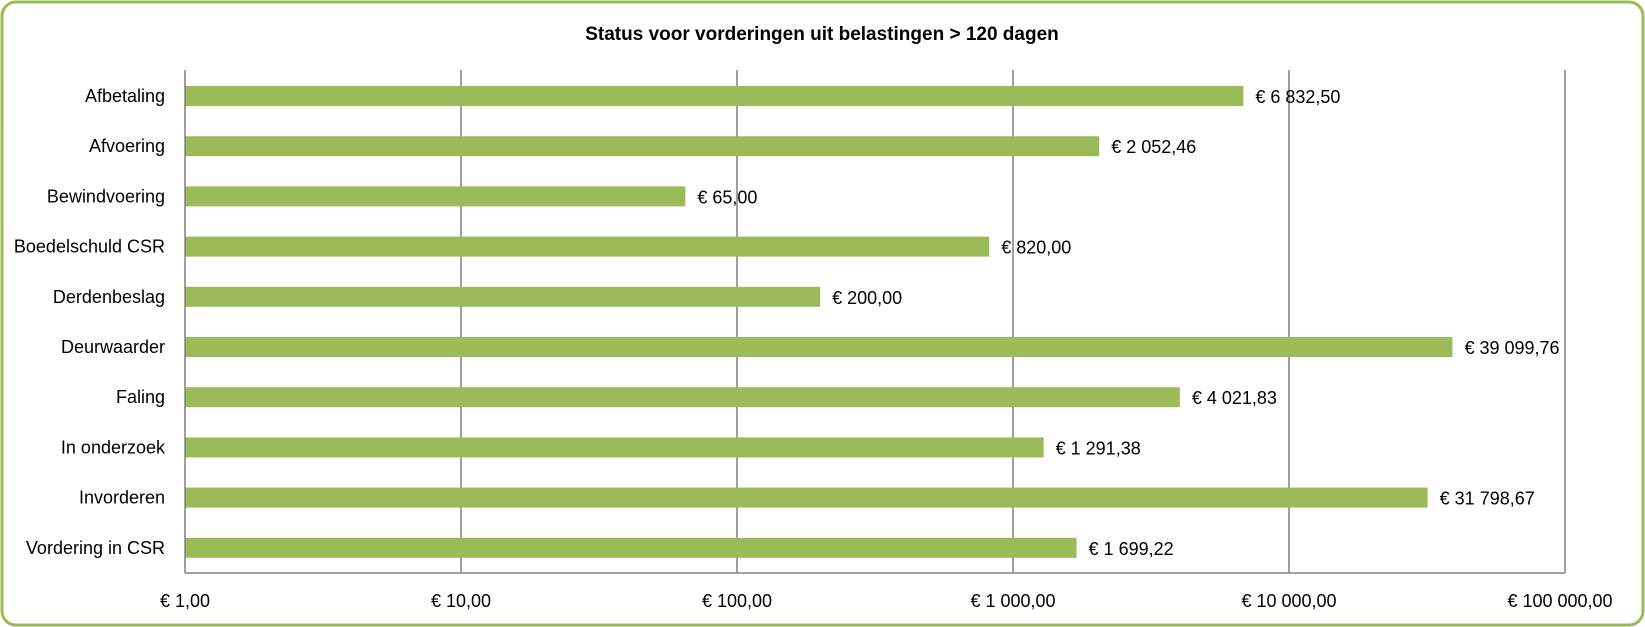 Image resolution: width=1645 pixels, height=627 pixels. Describe the element at coordinates (1131, 549) in the screenshot. I see `data-label: € 1 699,22` at that location.